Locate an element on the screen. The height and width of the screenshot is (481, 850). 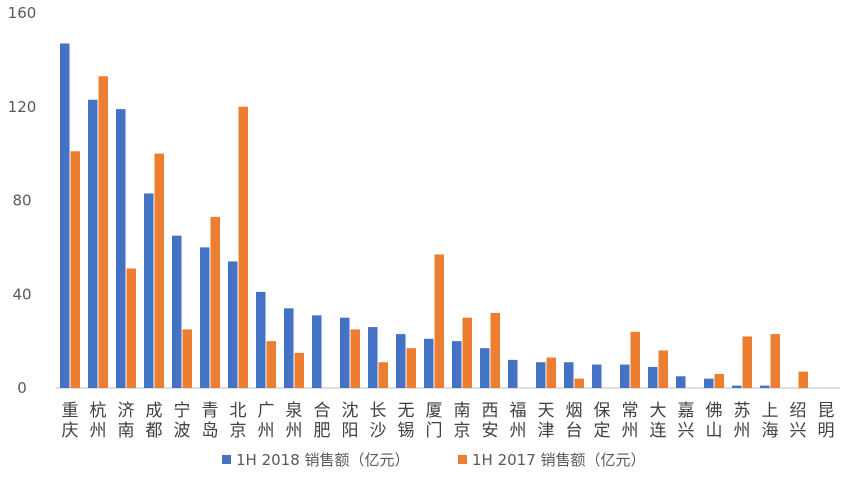
y-tick-label: 120 is located at coordinates (22, 107).